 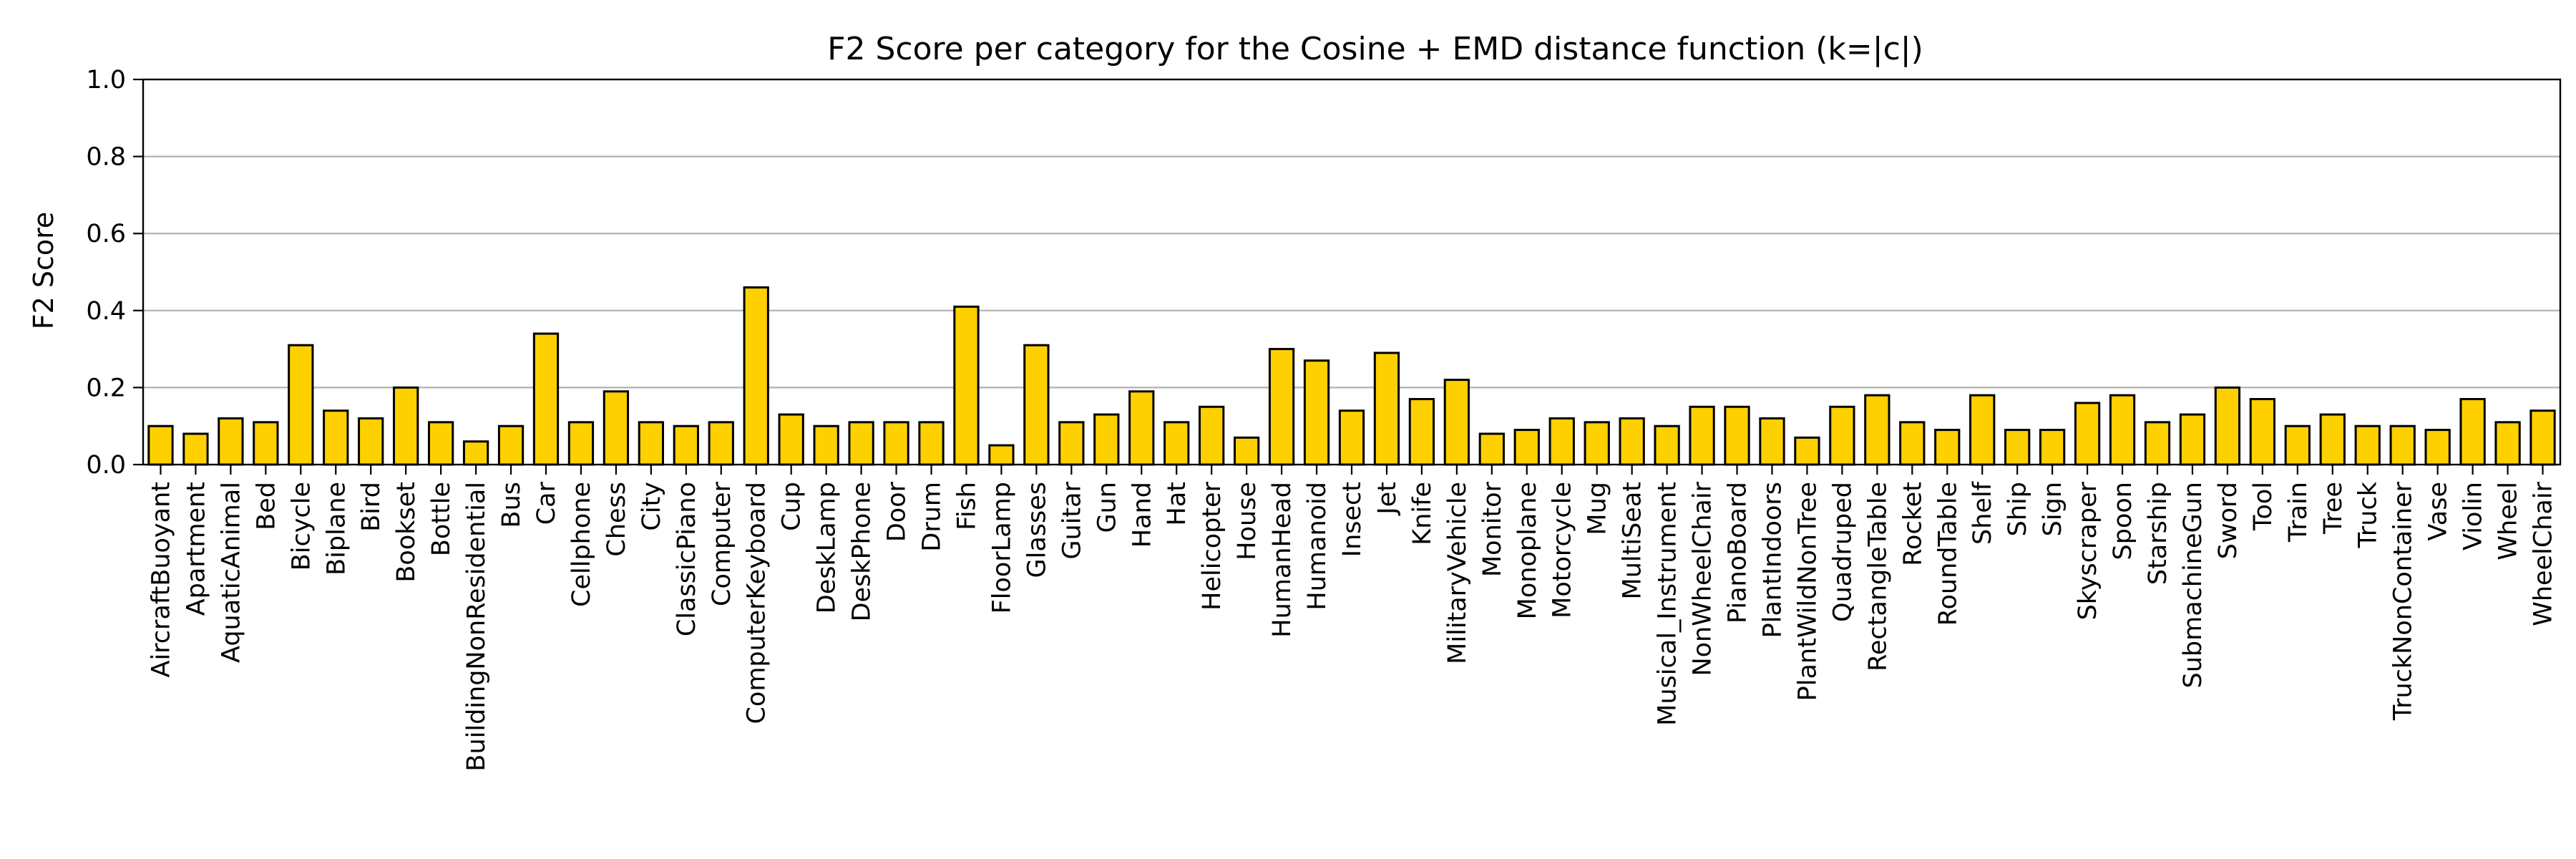 I want to click on x-tick-label: Cup, so click(x=792, y=506).